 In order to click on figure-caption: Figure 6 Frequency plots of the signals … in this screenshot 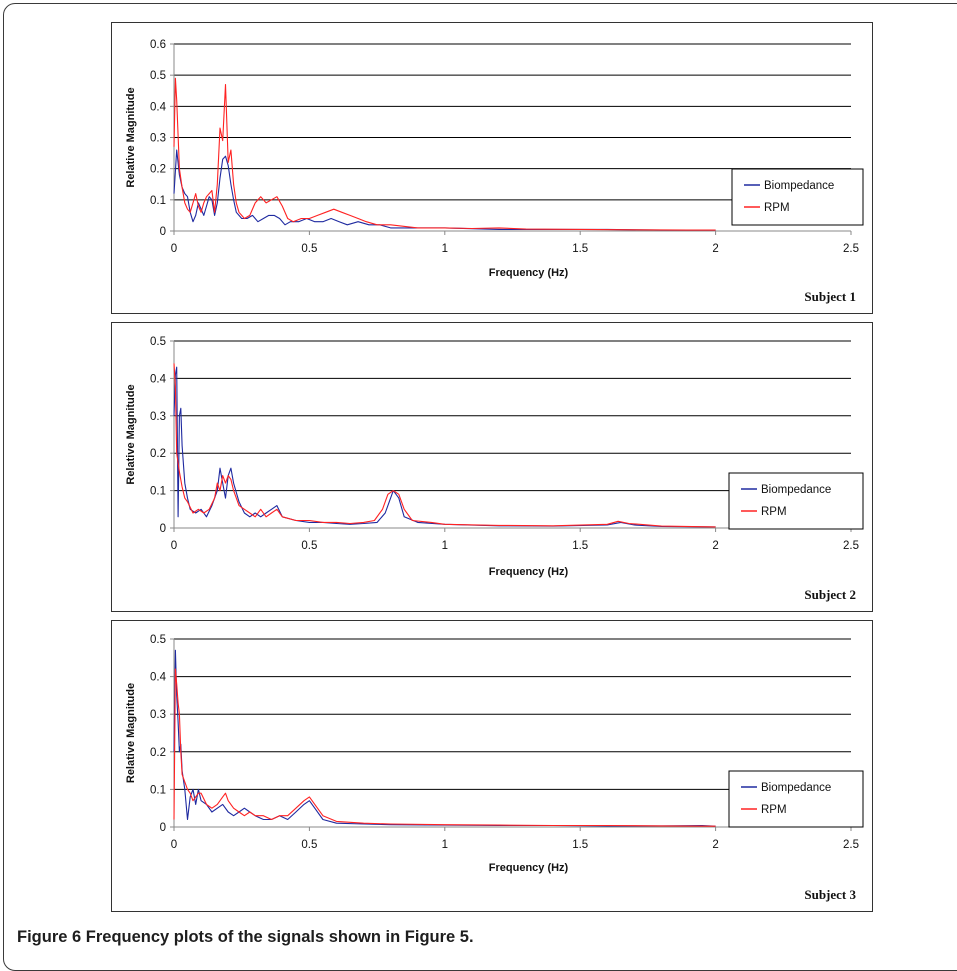, I will do `click(245, 937)`.